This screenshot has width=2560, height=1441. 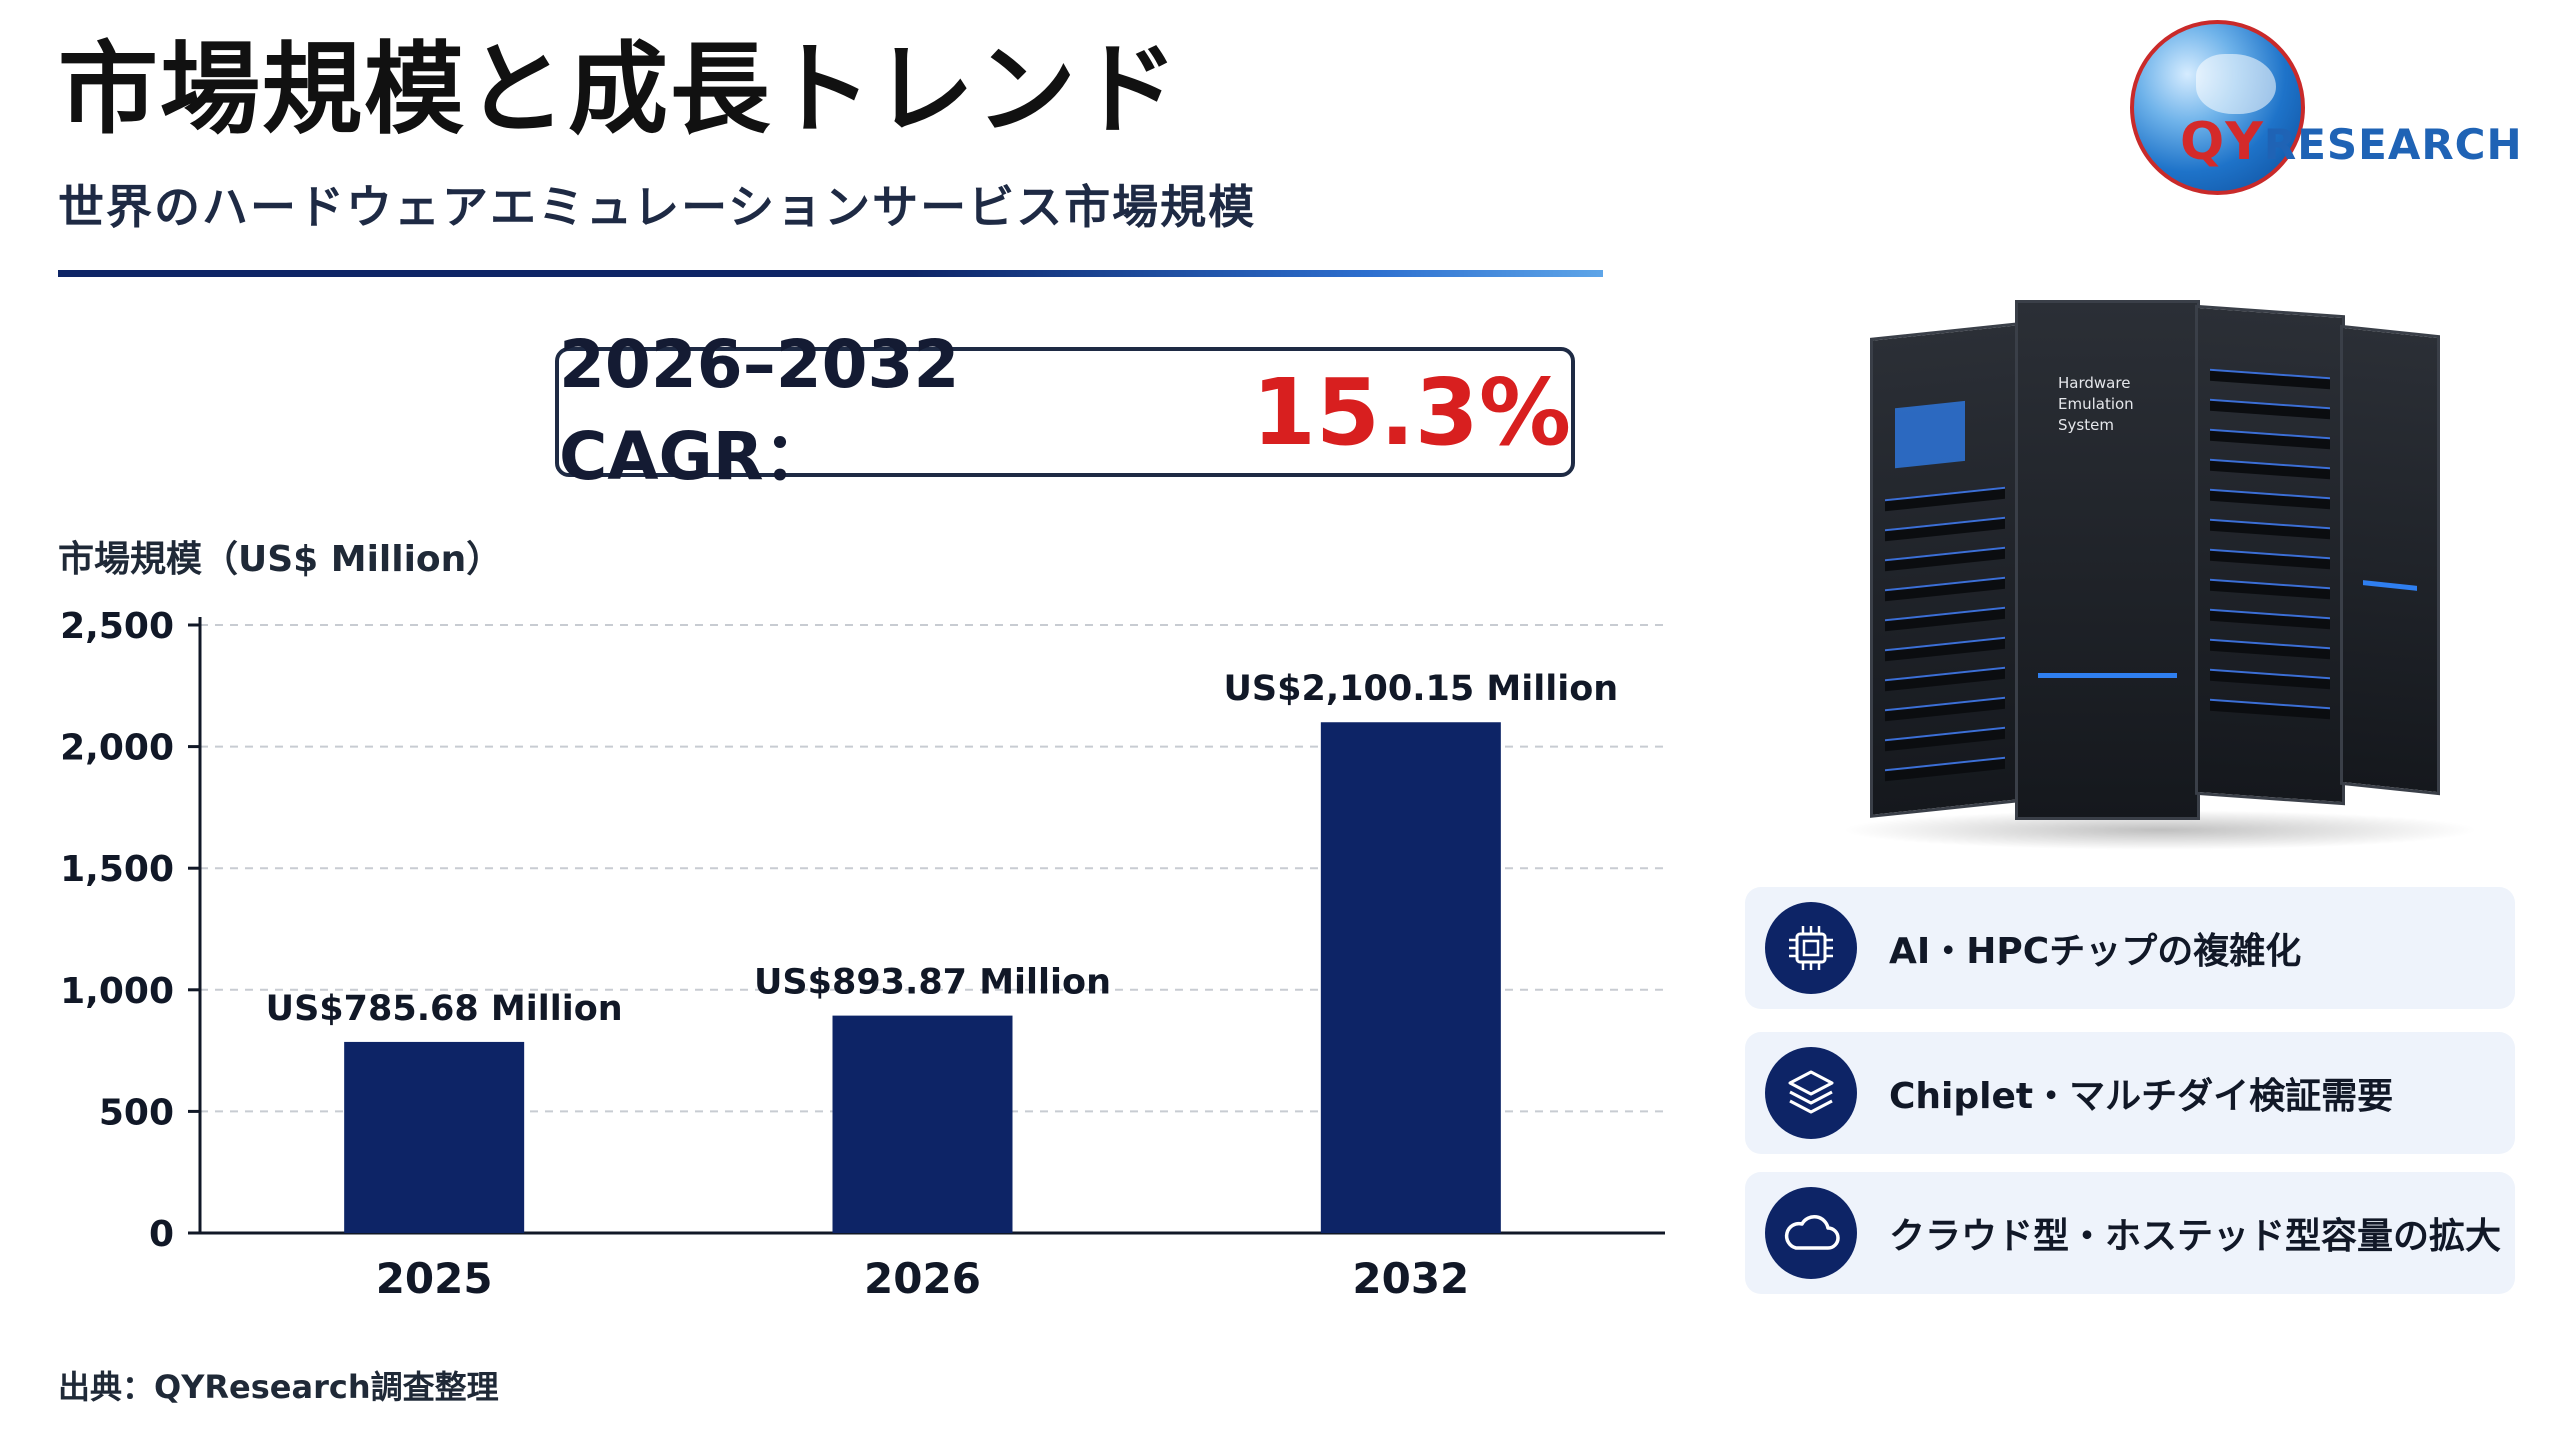 What do you see at coordinates (922, 1278) in the screenshot?
I see `x-tick-label: 2026` at bounding box center [922, 1278].